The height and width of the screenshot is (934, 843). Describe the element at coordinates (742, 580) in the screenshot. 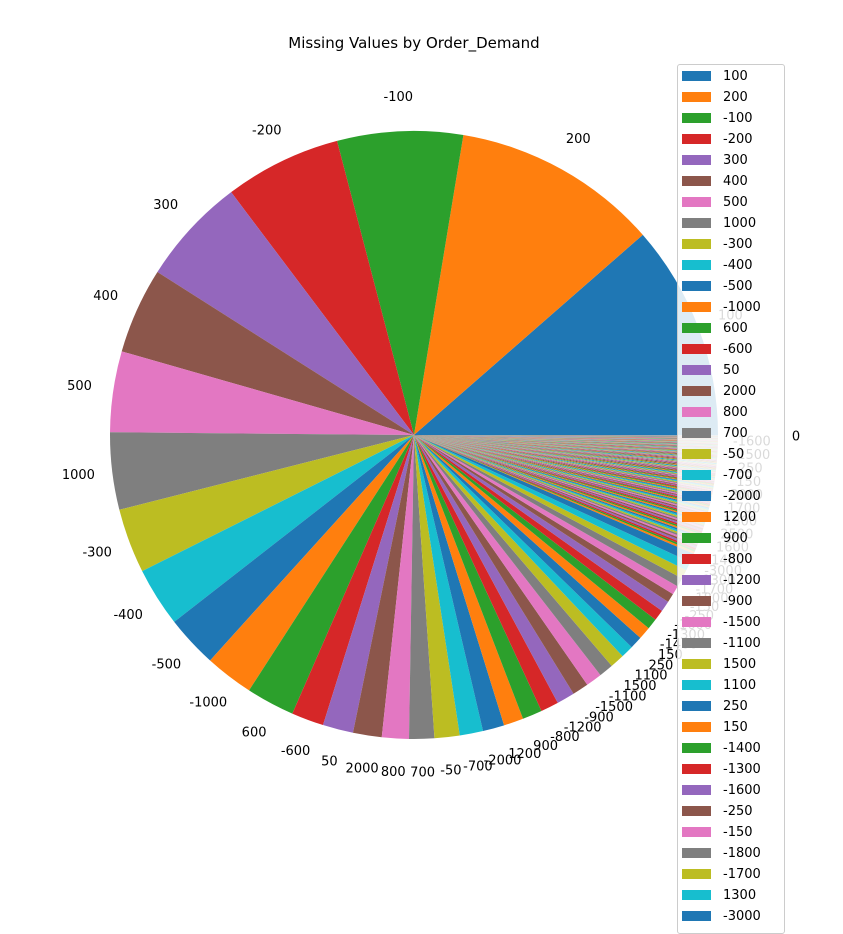

I see `legend-label: -1200` at that location.